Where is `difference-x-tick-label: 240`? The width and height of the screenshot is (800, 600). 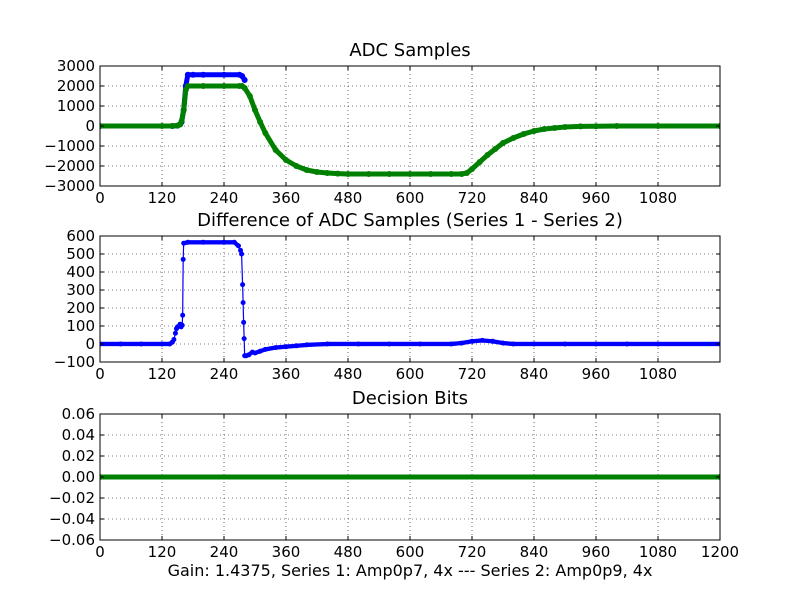
difference-x-tick-label: 240 is located at coordinates (224, 374).